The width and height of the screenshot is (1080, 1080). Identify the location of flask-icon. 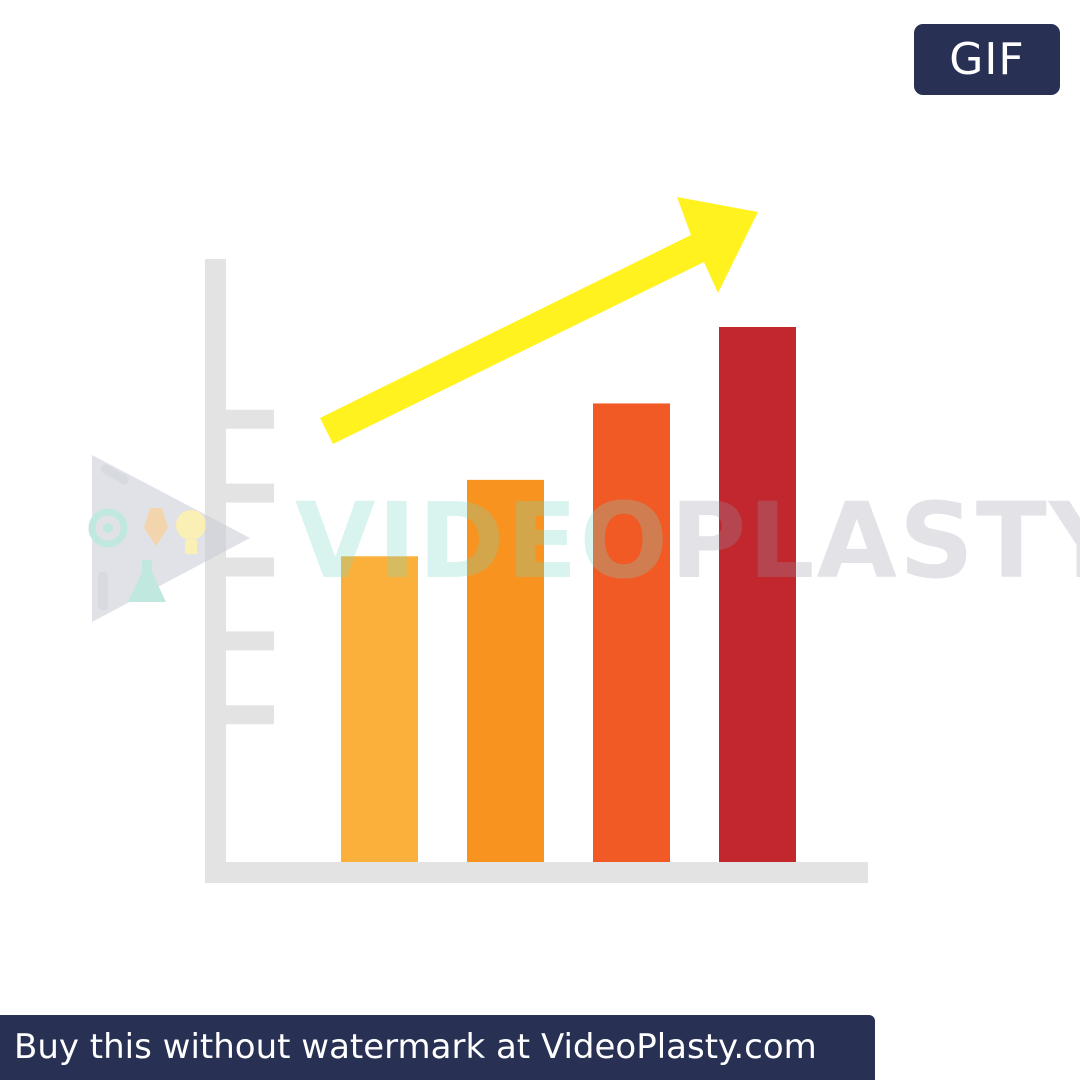
(147, 581).